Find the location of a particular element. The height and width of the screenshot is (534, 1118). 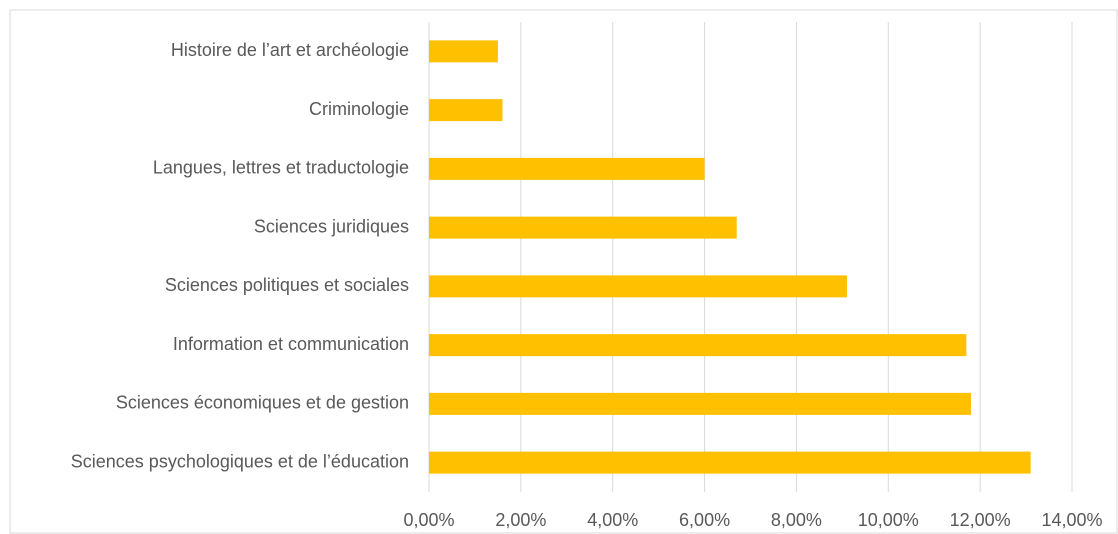

x-tick-label: 0,00% is located at coordinates (428, 520).